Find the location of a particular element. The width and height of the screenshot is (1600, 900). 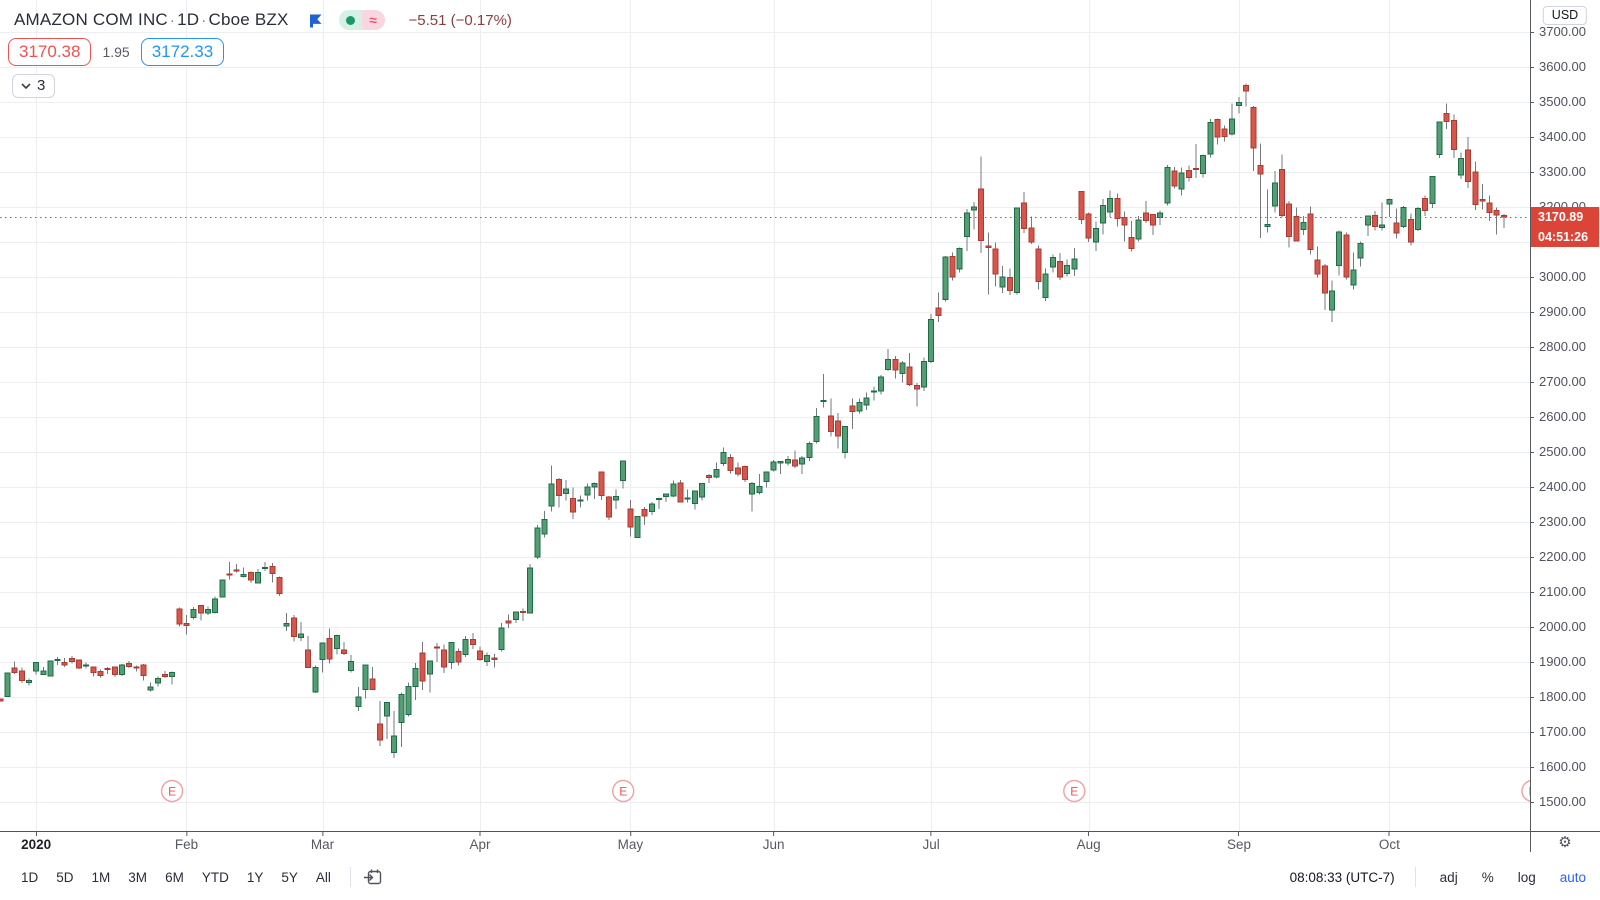

price-tick-label: 2300.00 is located at coordinates (1565, 522).